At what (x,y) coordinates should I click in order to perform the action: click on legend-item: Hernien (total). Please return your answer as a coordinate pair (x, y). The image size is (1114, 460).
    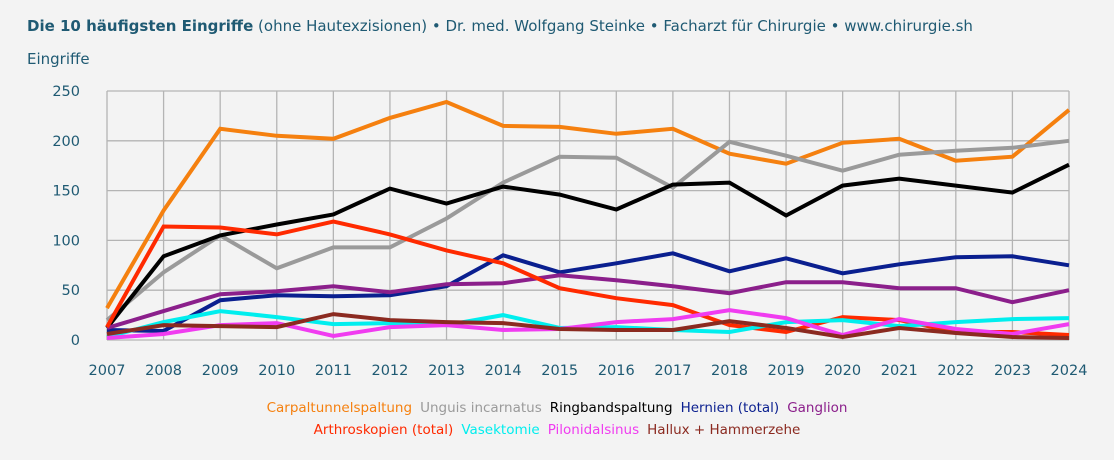
    Looking at the image, I should click on (730, 408).